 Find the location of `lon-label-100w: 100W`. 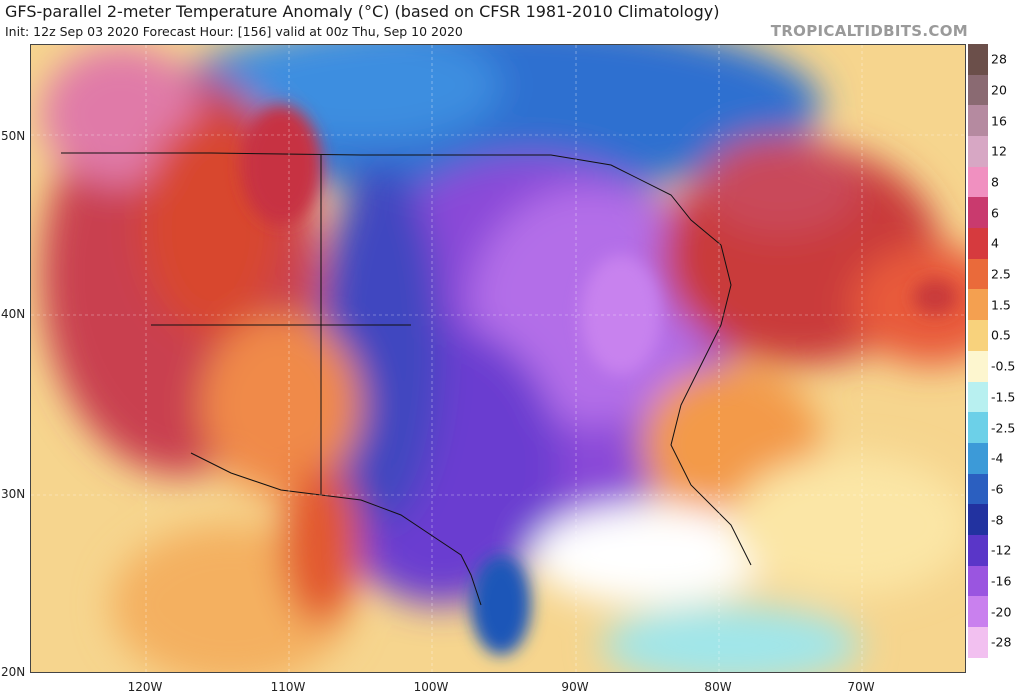

lon-label-100w: 100W is located at coordinates (431, 687).